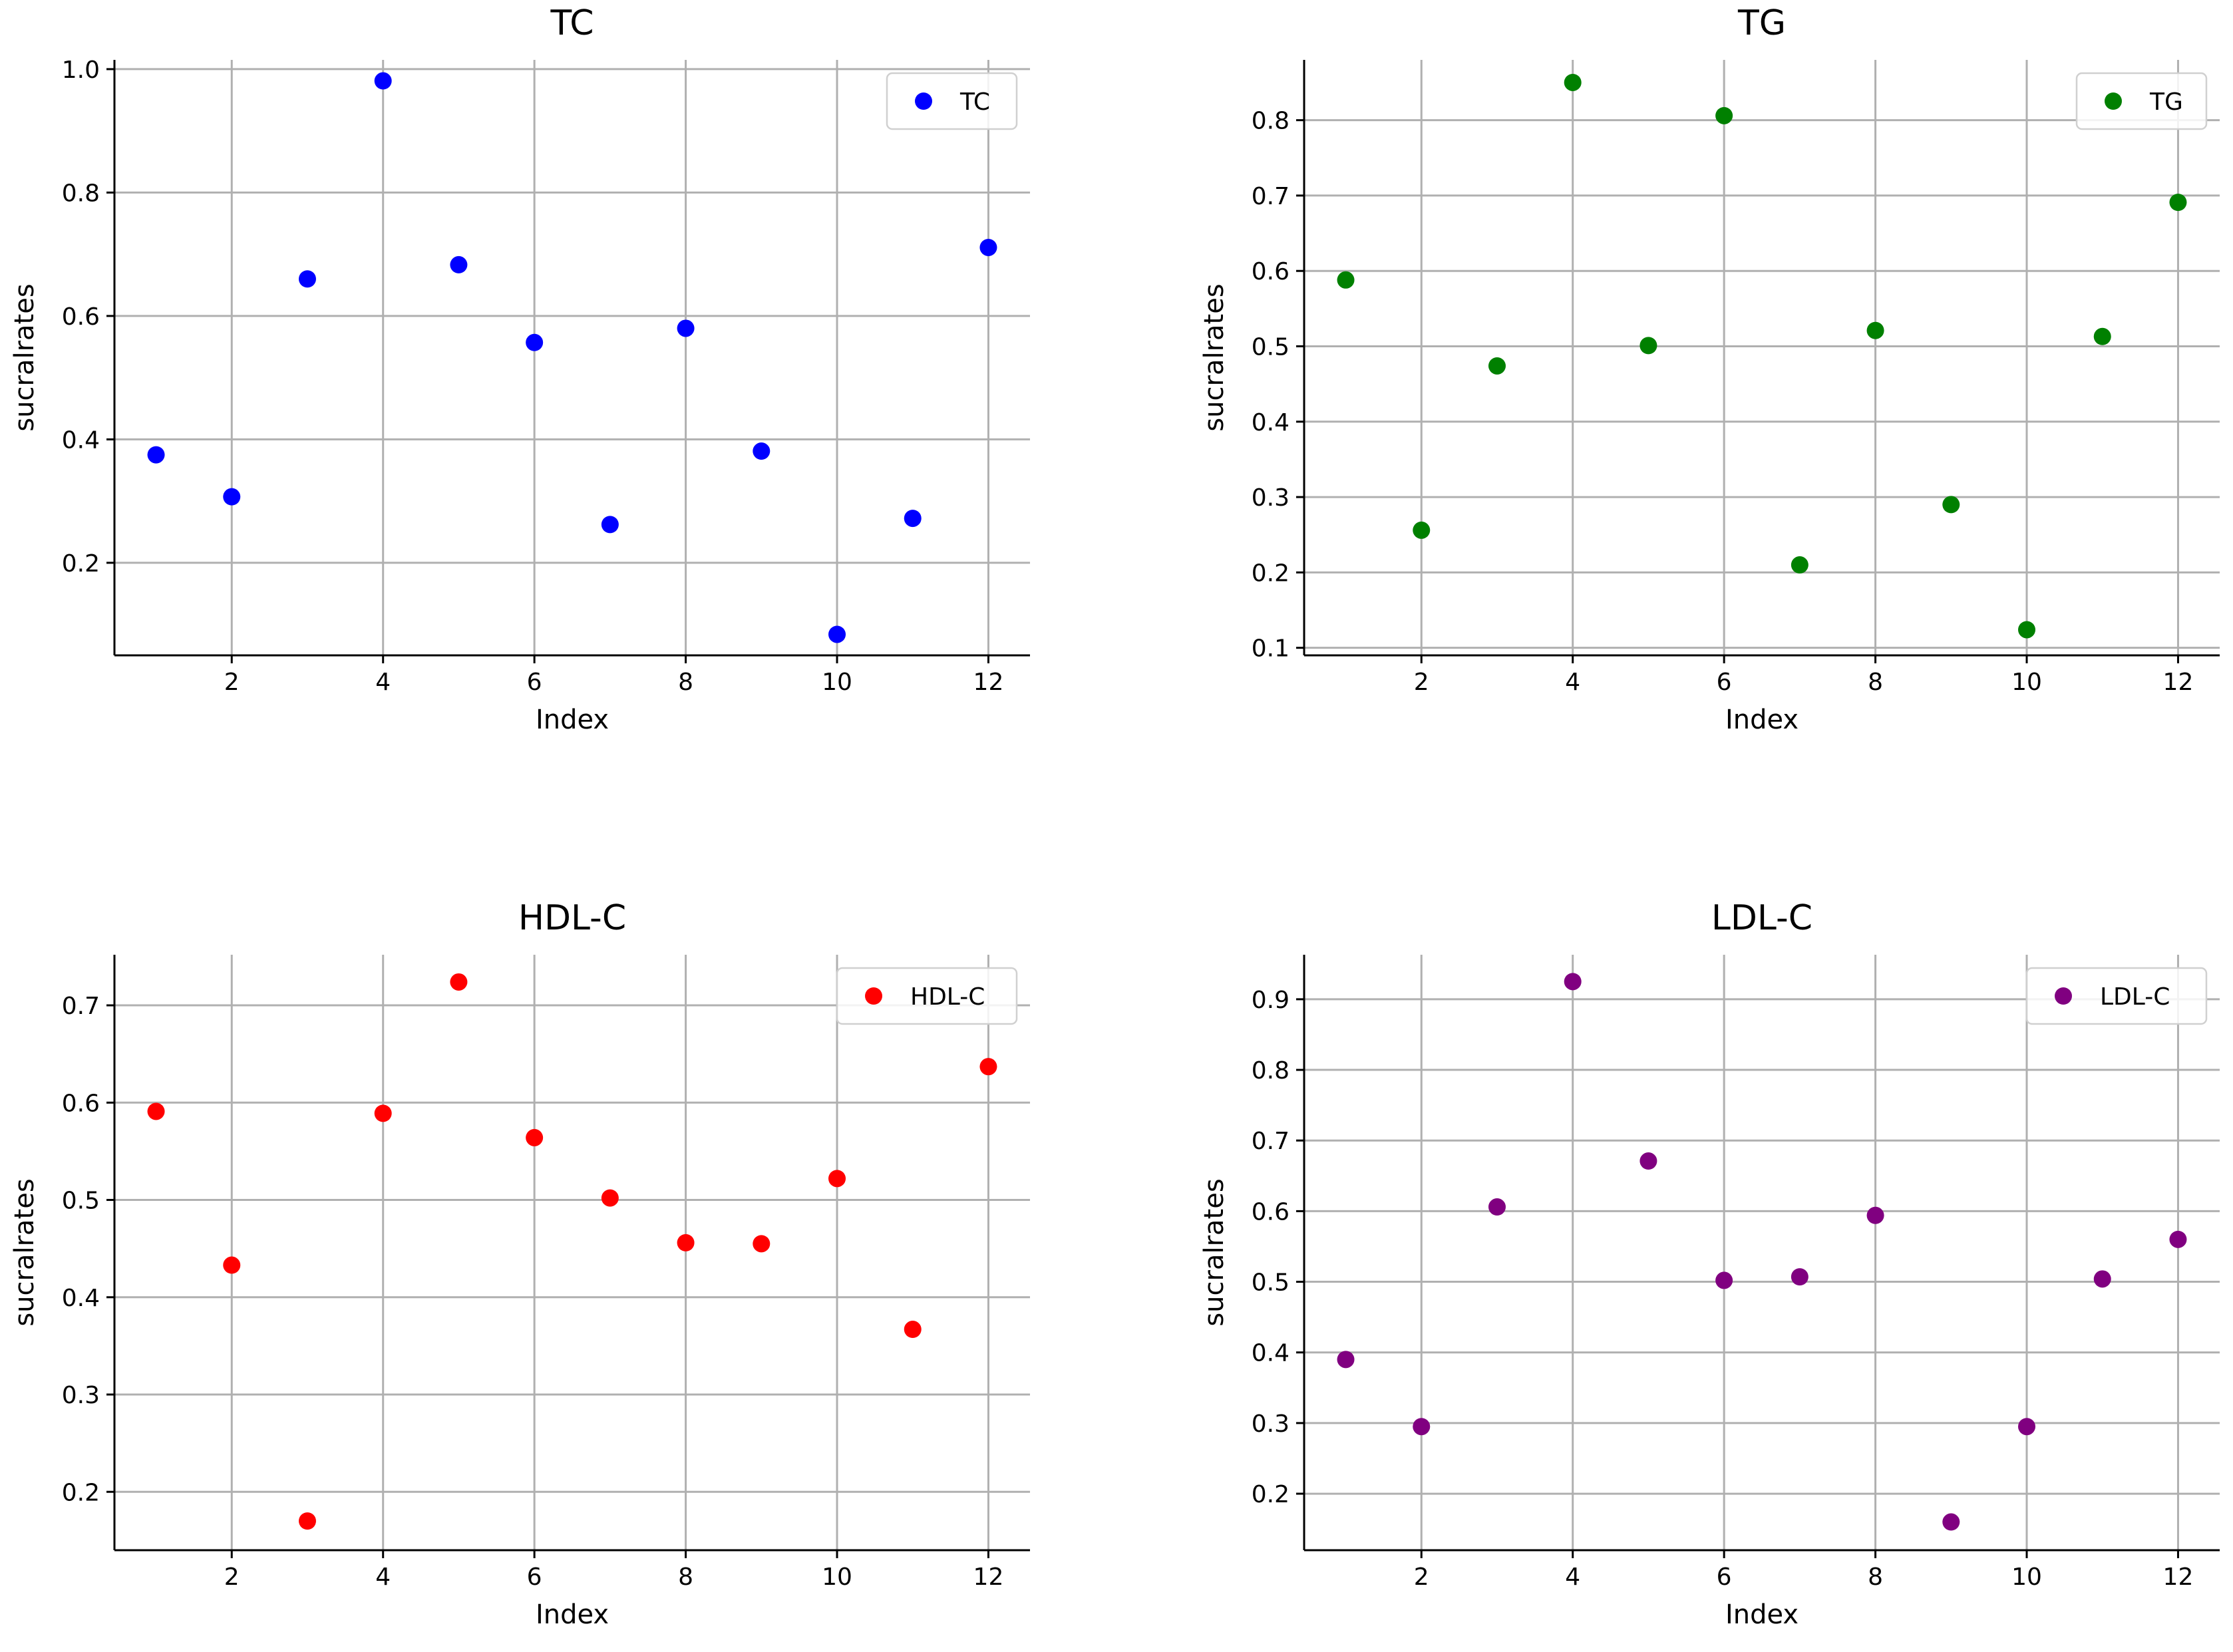 The image size is (2233, 1652). Describe the element at coordinates (1270, 1001) in the screenshot. I see `y-tick-label: 0.9` at that location.